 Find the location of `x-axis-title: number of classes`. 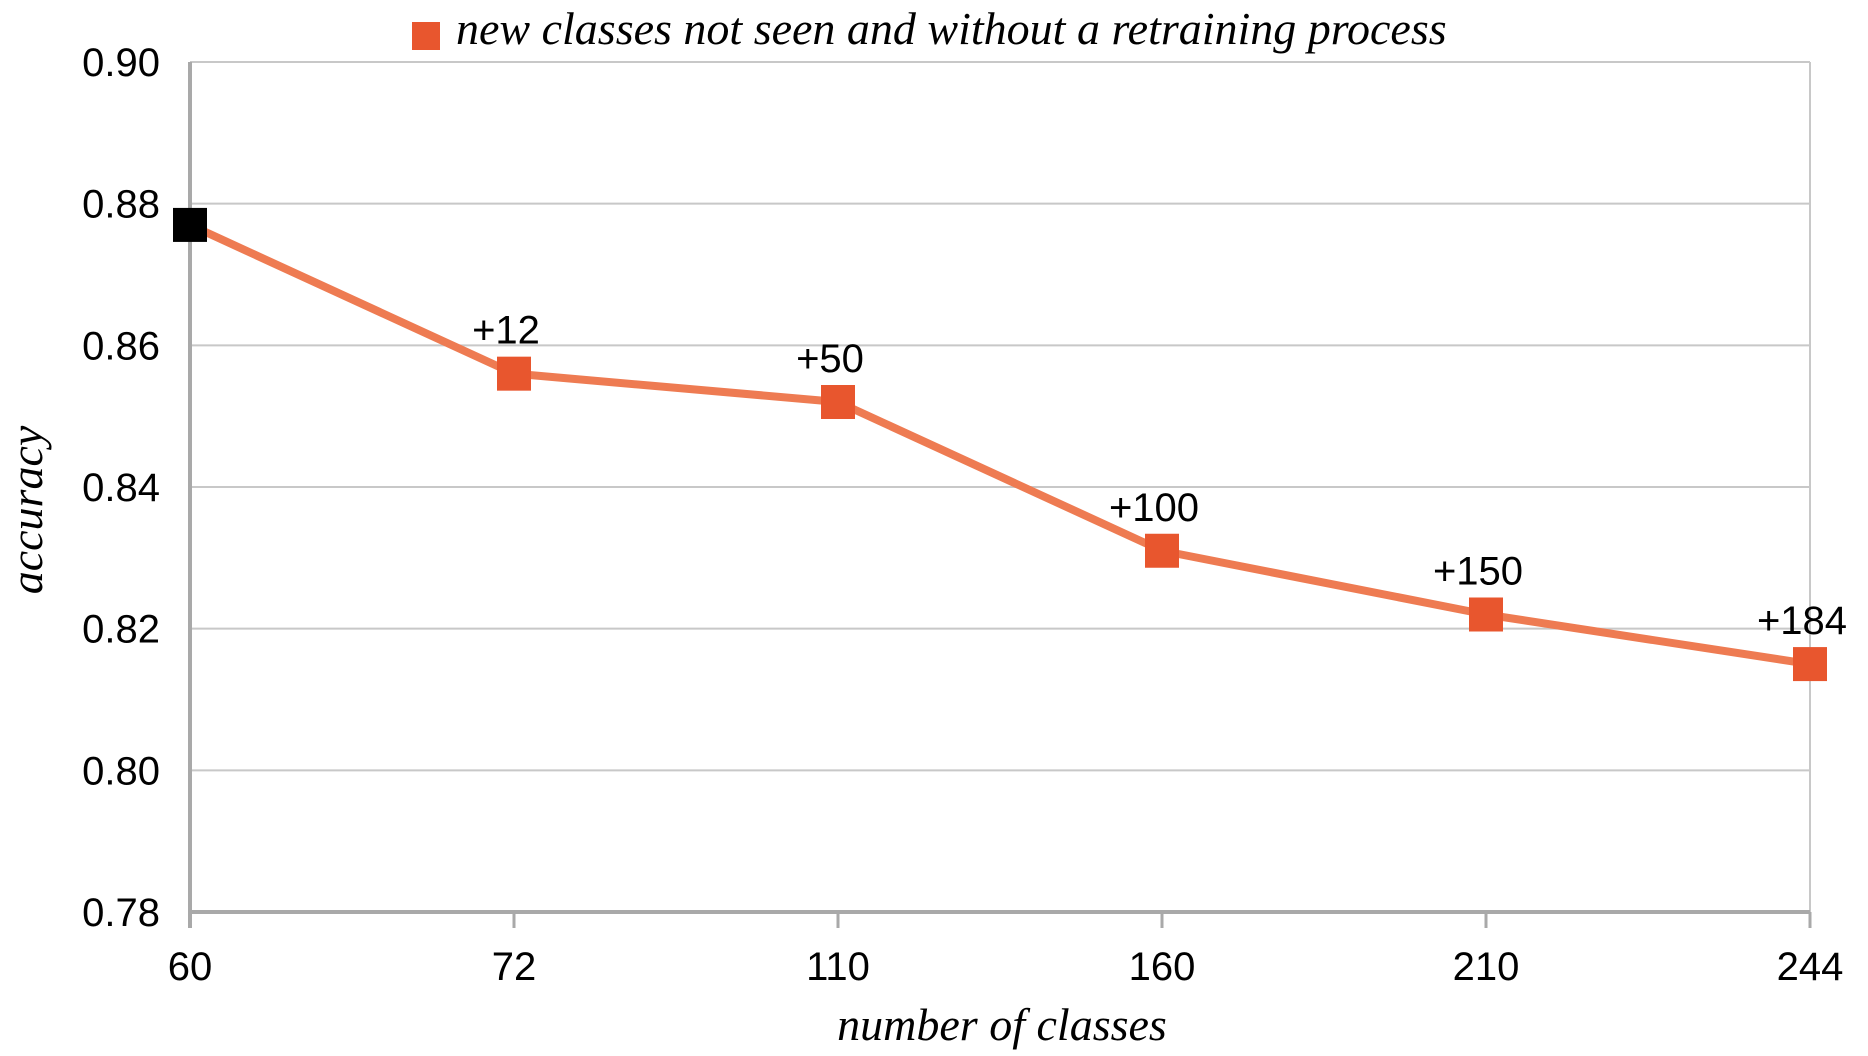

x-axis-title: number of classes is located at coordinates (1002, 1024).